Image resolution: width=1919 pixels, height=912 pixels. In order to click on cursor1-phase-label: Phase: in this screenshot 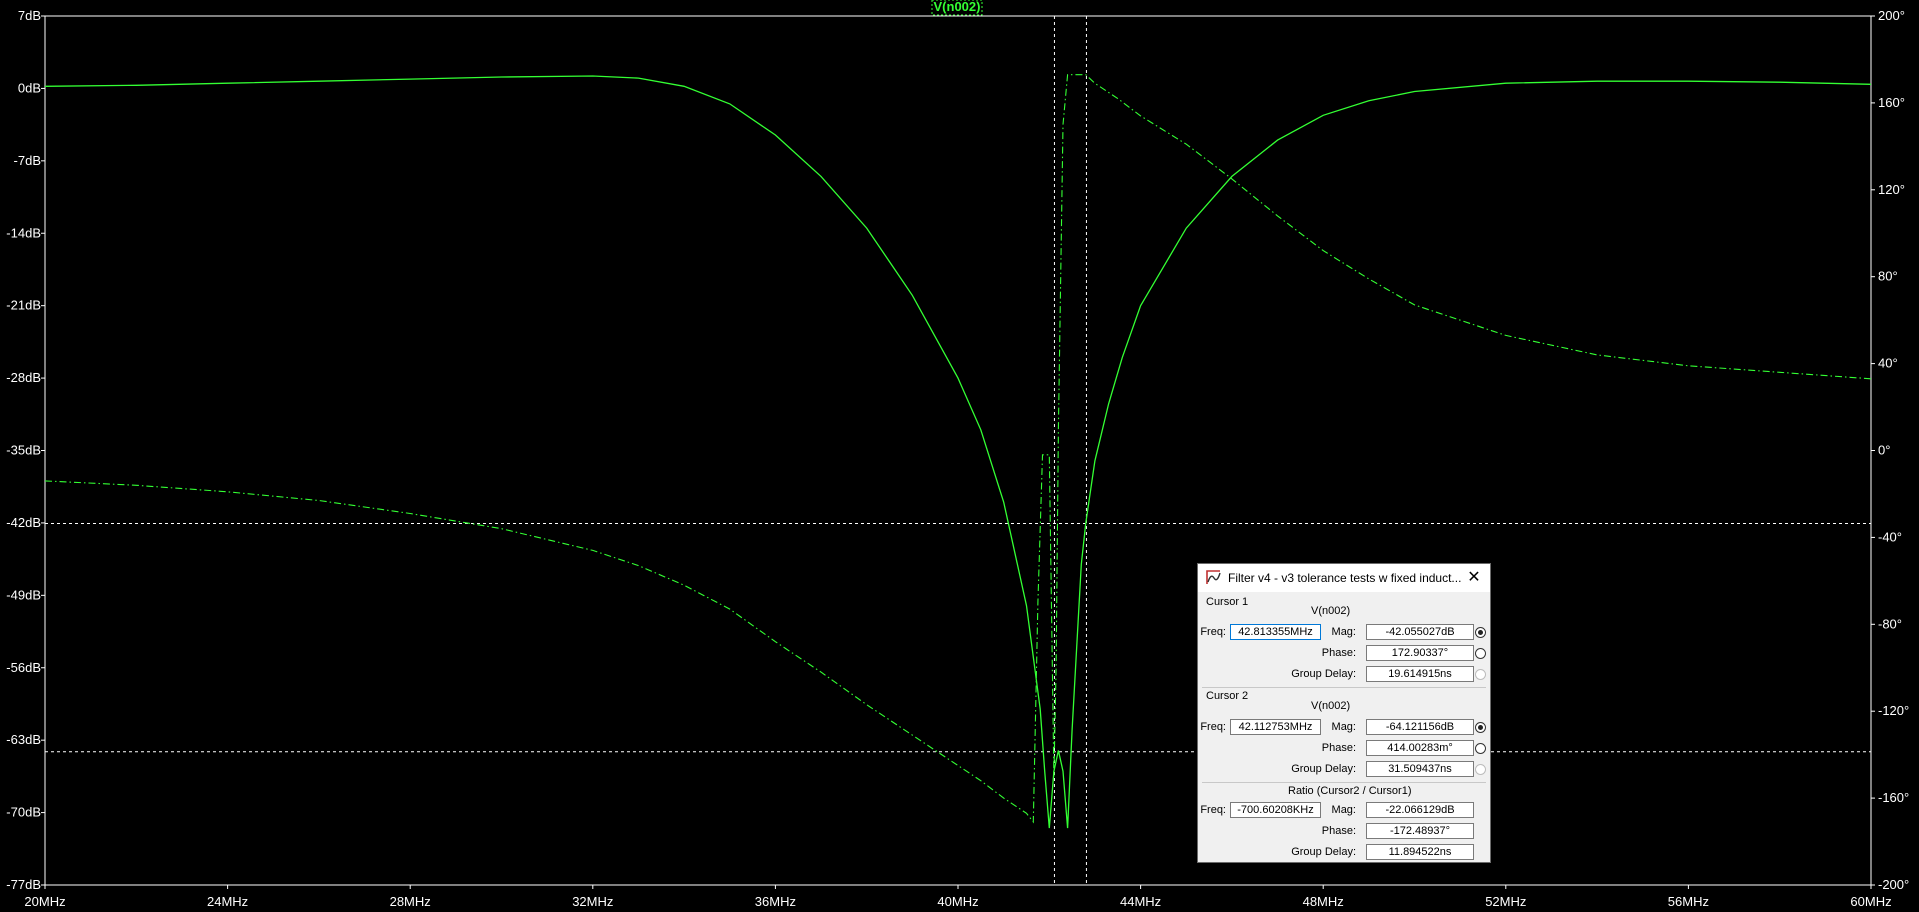, I will do `click(1338, 653)`.